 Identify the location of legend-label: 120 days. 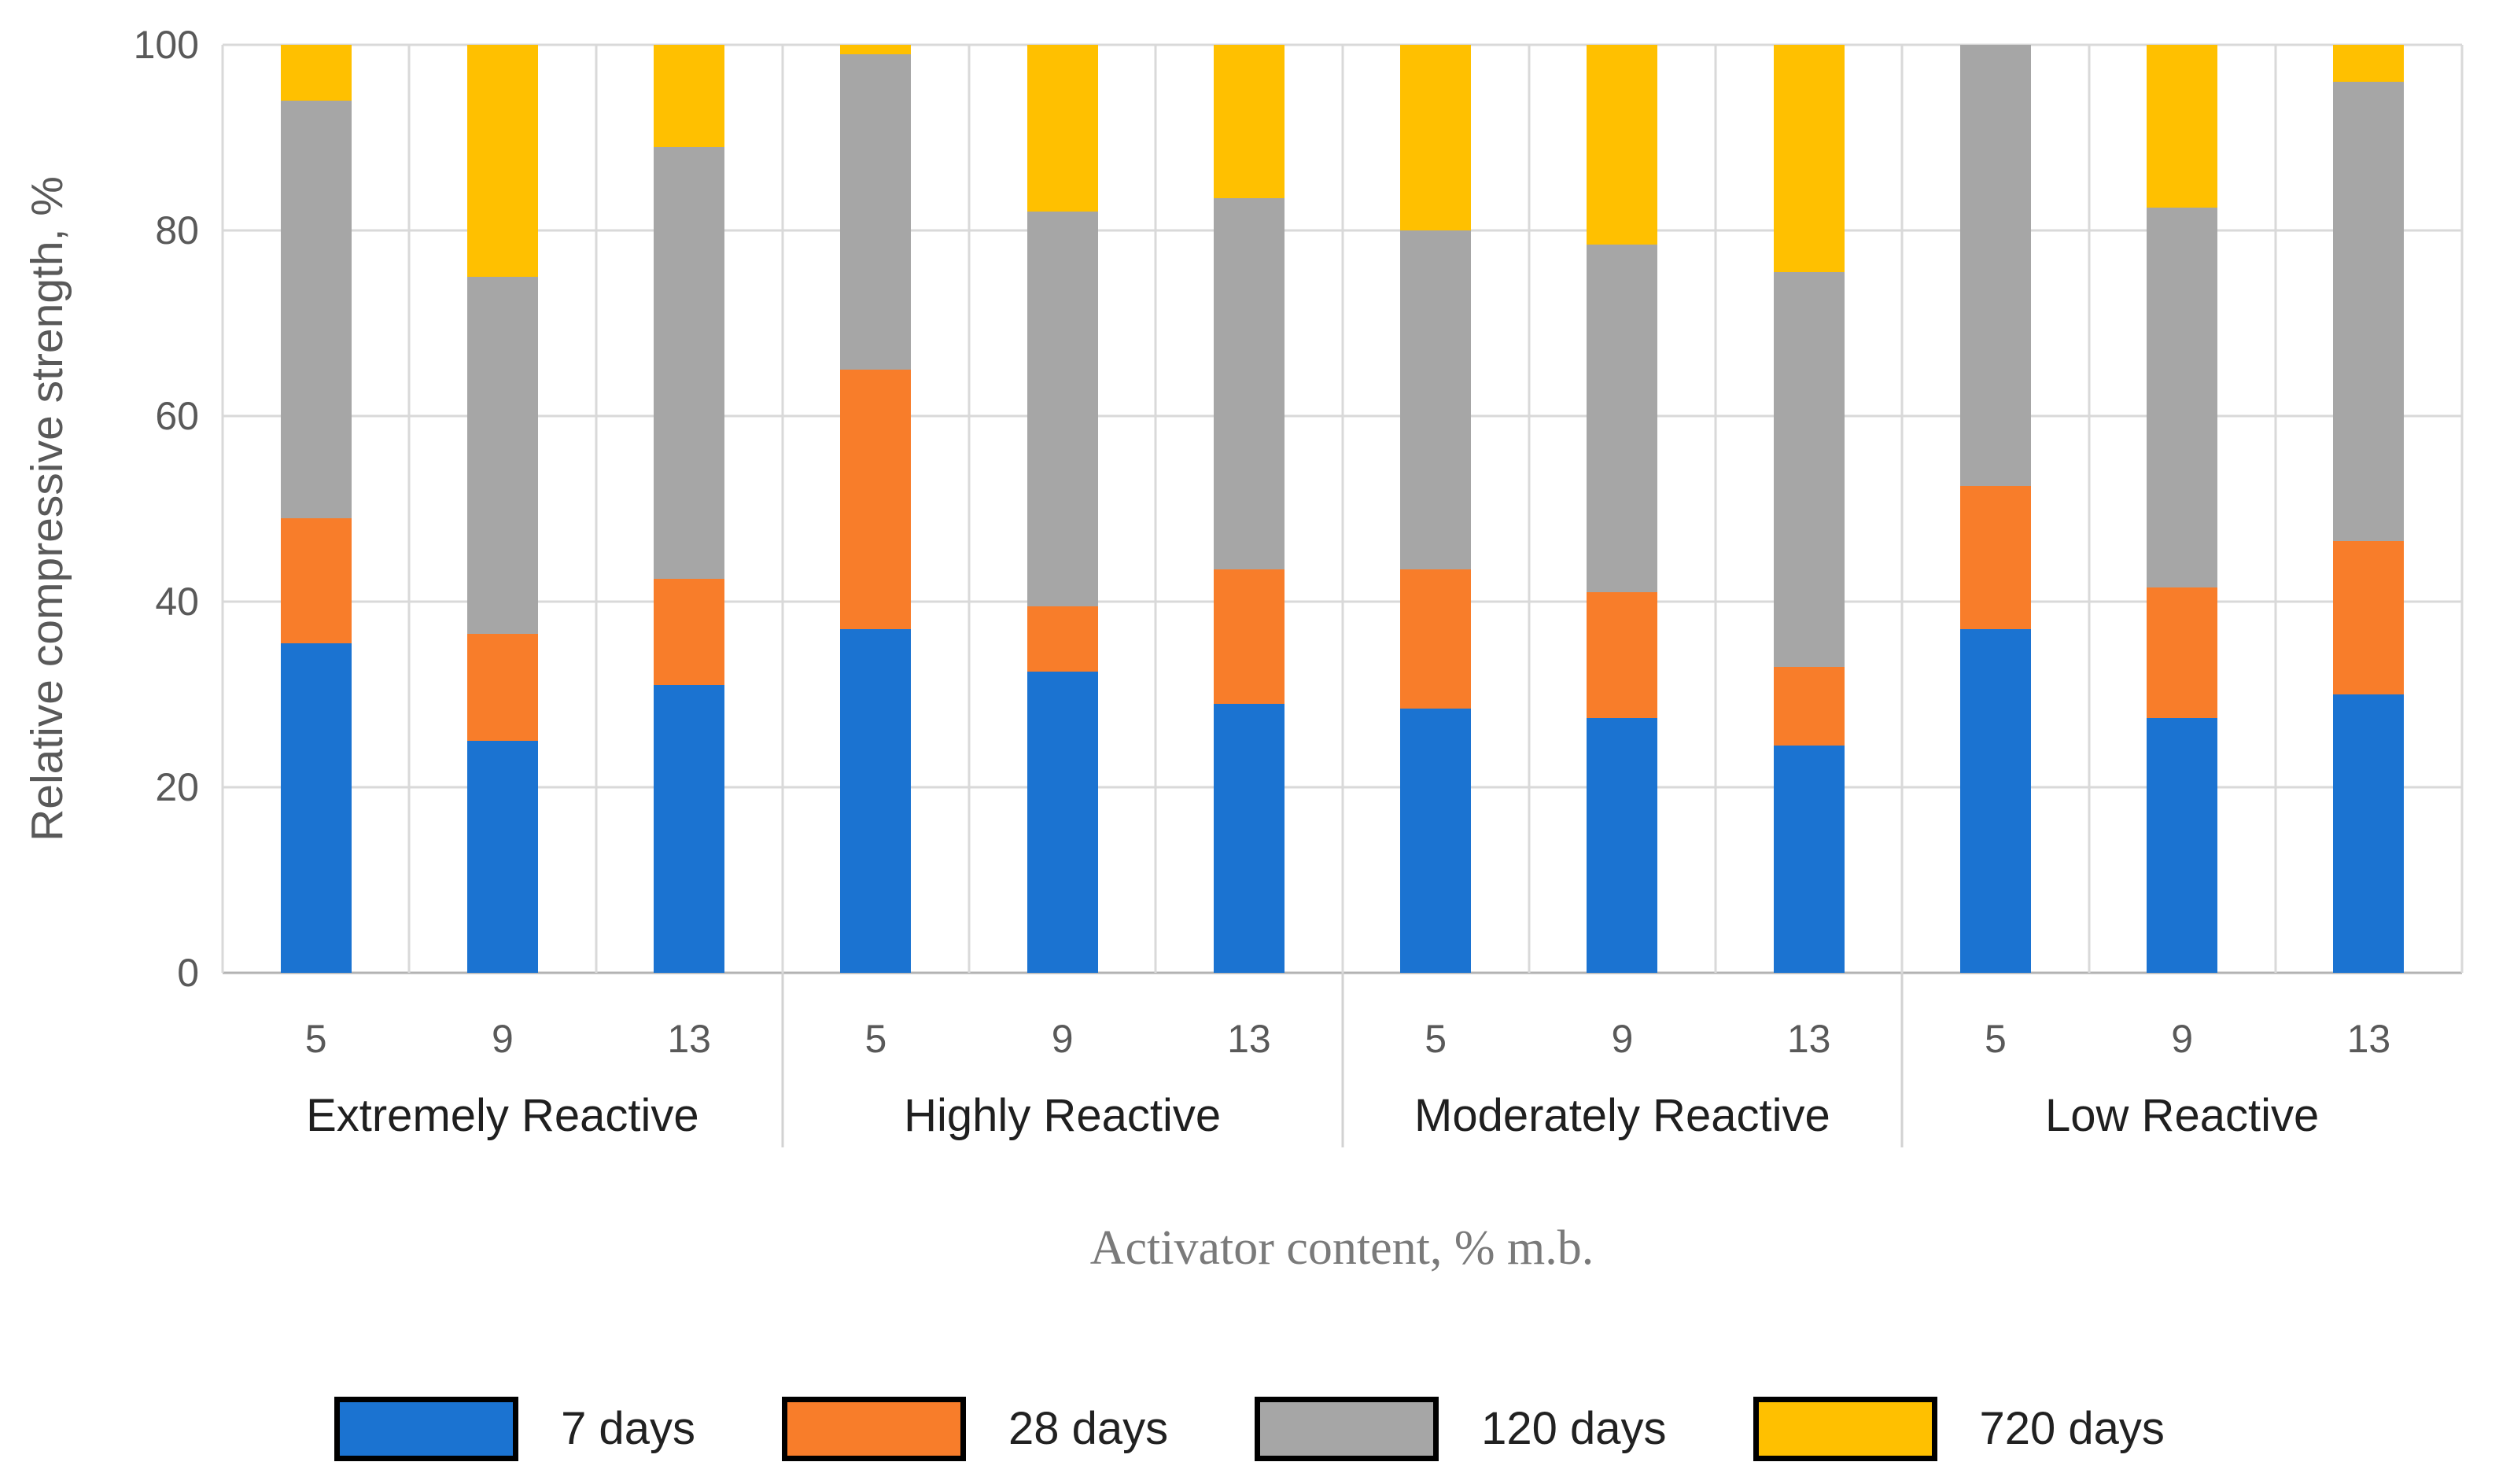
(1574, 1428).